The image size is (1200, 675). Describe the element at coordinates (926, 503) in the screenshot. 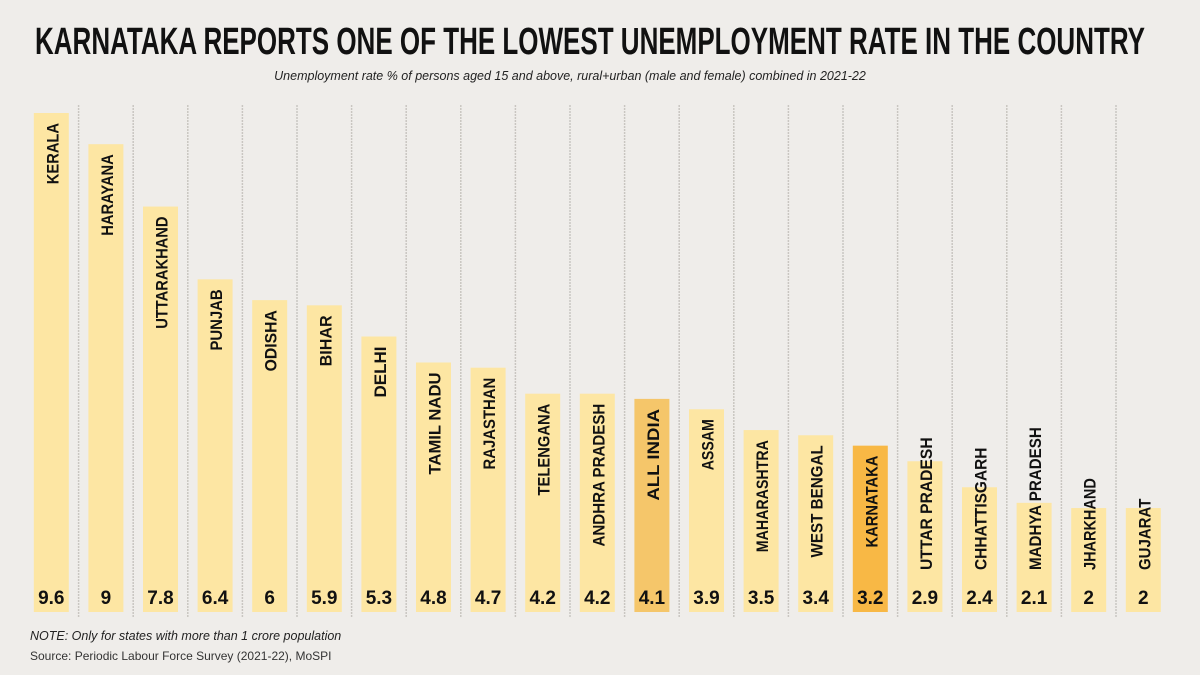

I see `category-label: UTTAR PRADESH` at that location.